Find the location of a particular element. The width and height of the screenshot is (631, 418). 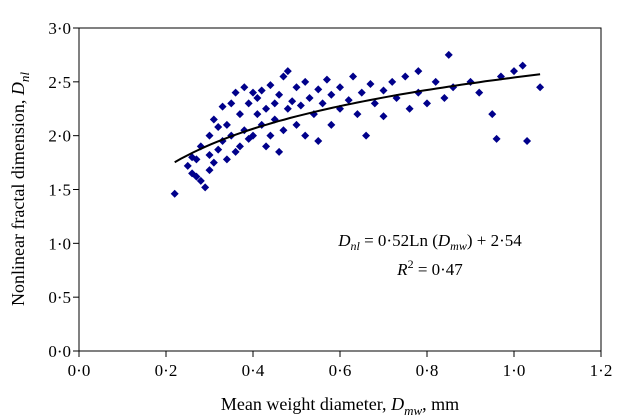

x-axis-ticks: 0·0 0·2 0·4 0·6 0·8 1·0 1·2 is located at coordinates (340, 365).